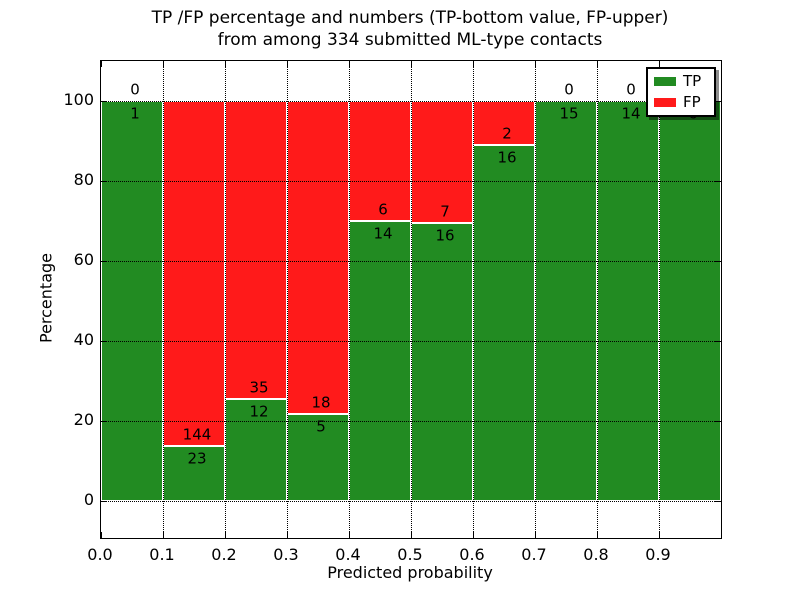 Image resolution: width=800 pixels, height=600 pixels. Describe the element at coordinates (259, 387) in the screenshot. I see `bar-fp-count-label: 35` at that location.